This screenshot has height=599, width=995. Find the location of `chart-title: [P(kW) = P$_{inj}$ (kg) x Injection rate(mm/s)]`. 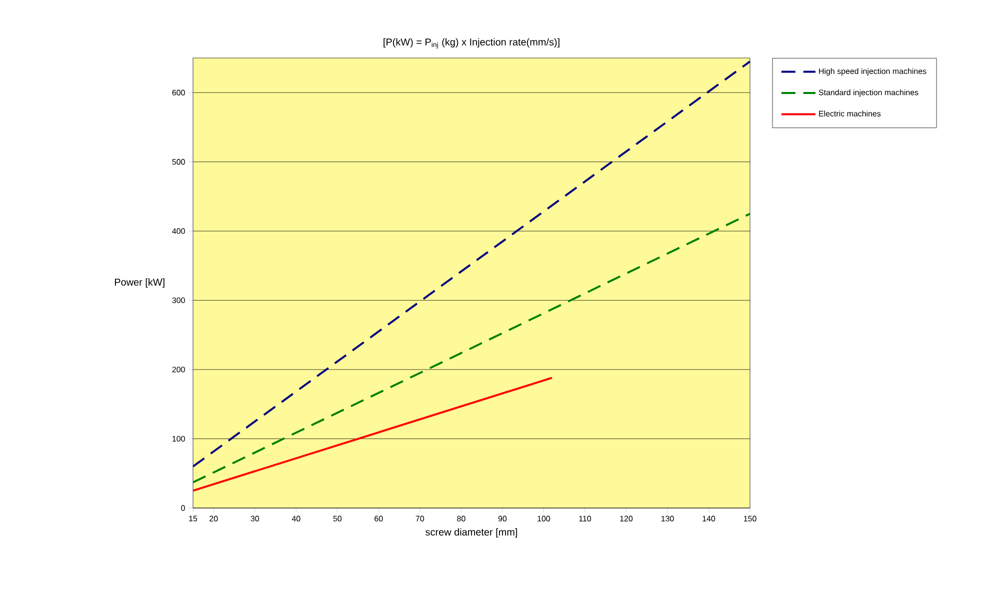

chart-title: [P(kW) = P$_{inj}$ (kg) x Injection rate(mm/s)] is located at coordinates (472, 43).